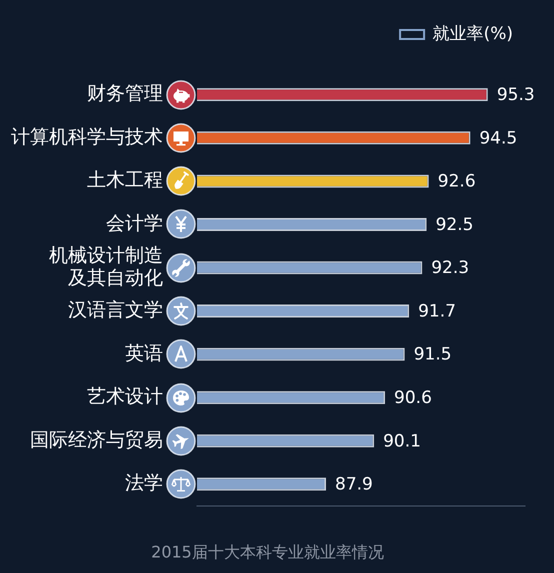 Image resolution: width=554 pixels, height=573 pixels. Describe the element at coordinates (515, 95) in the screenshot. I see `data-label: 95.3` at that location.